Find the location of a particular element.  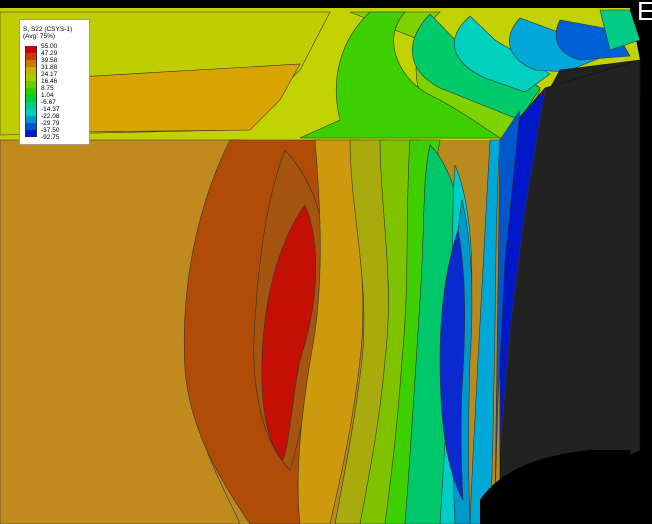

legend-level-label: 16.46 is located at coordinates (49, 81).